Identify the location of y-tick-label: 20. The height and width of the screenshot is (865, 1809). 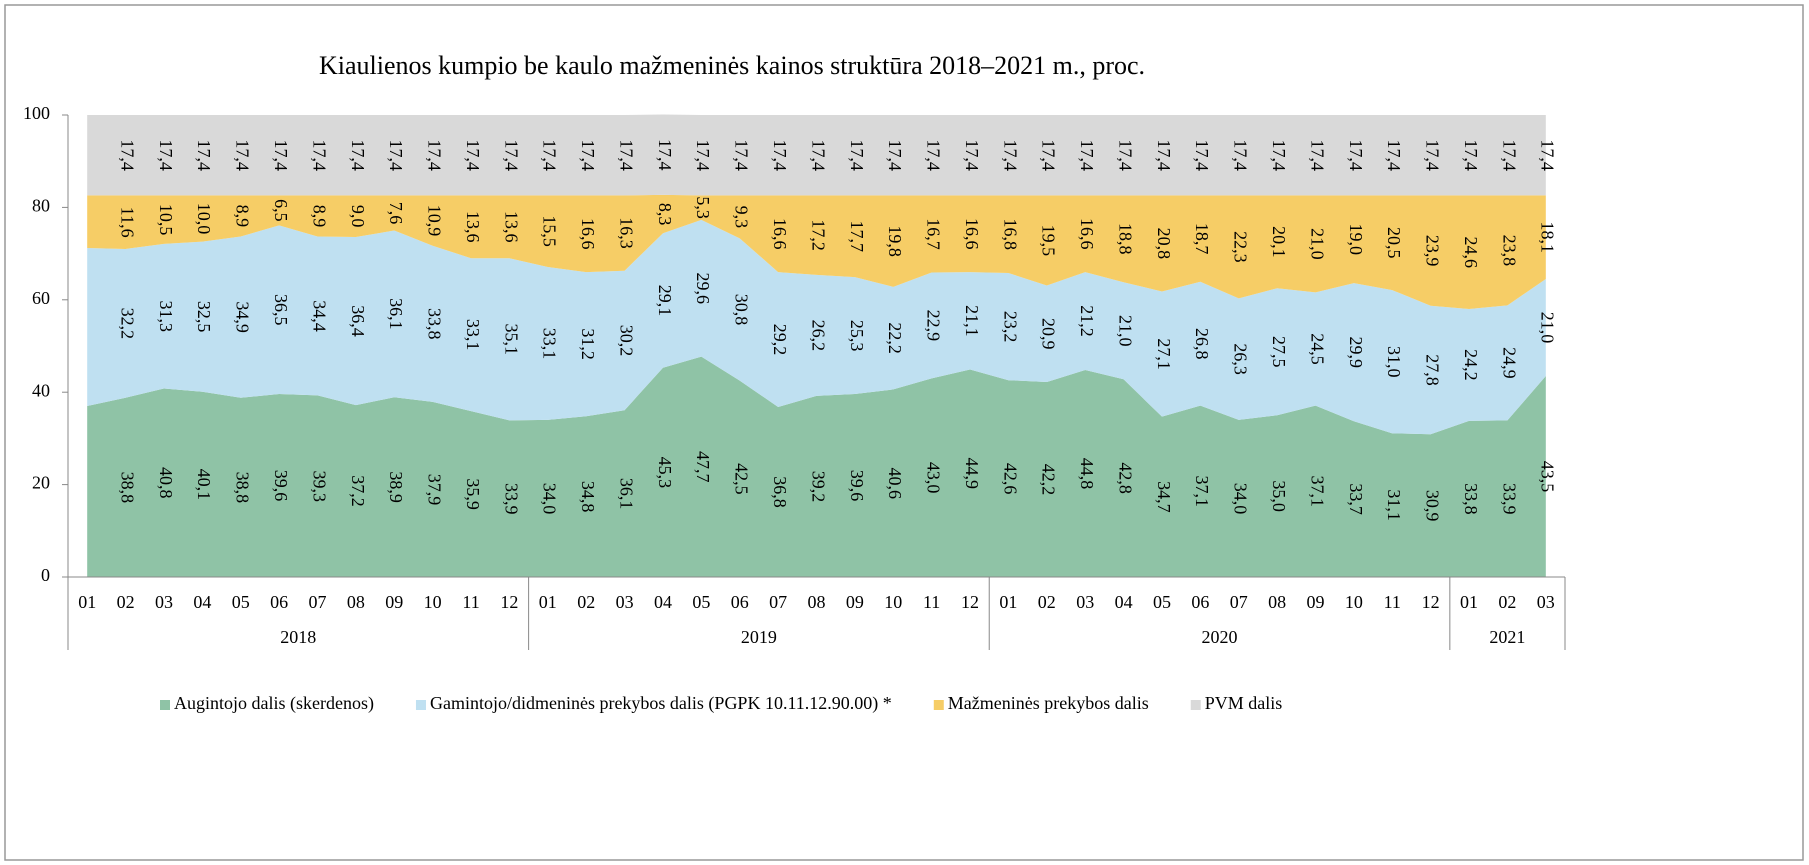
(41, 483).